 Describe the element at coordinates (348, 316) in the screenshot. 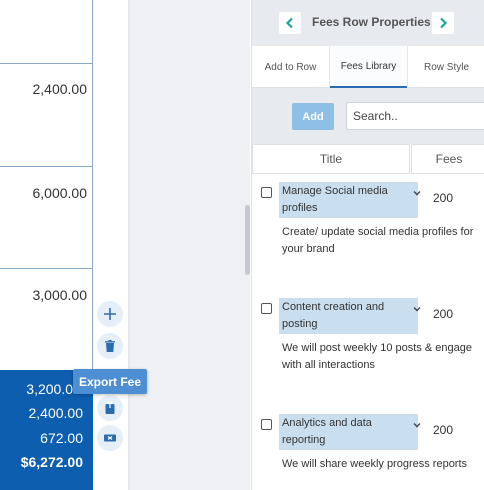

I see `fee-name-select: Content creation and posting` at that location.